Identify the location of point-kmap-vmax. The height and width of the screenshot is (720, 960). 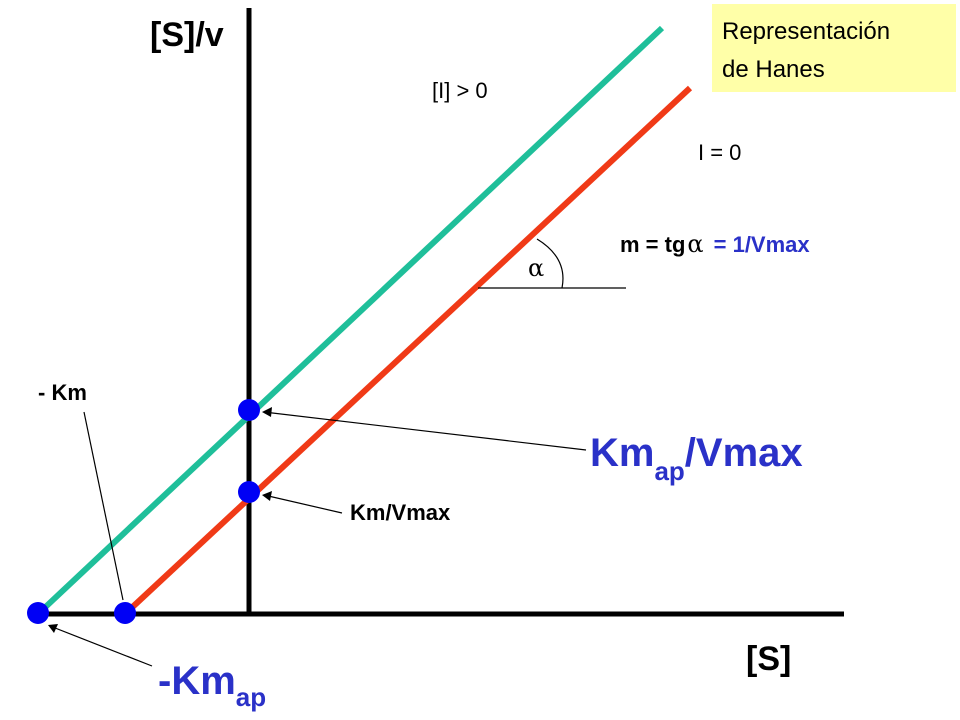
(249, 410).